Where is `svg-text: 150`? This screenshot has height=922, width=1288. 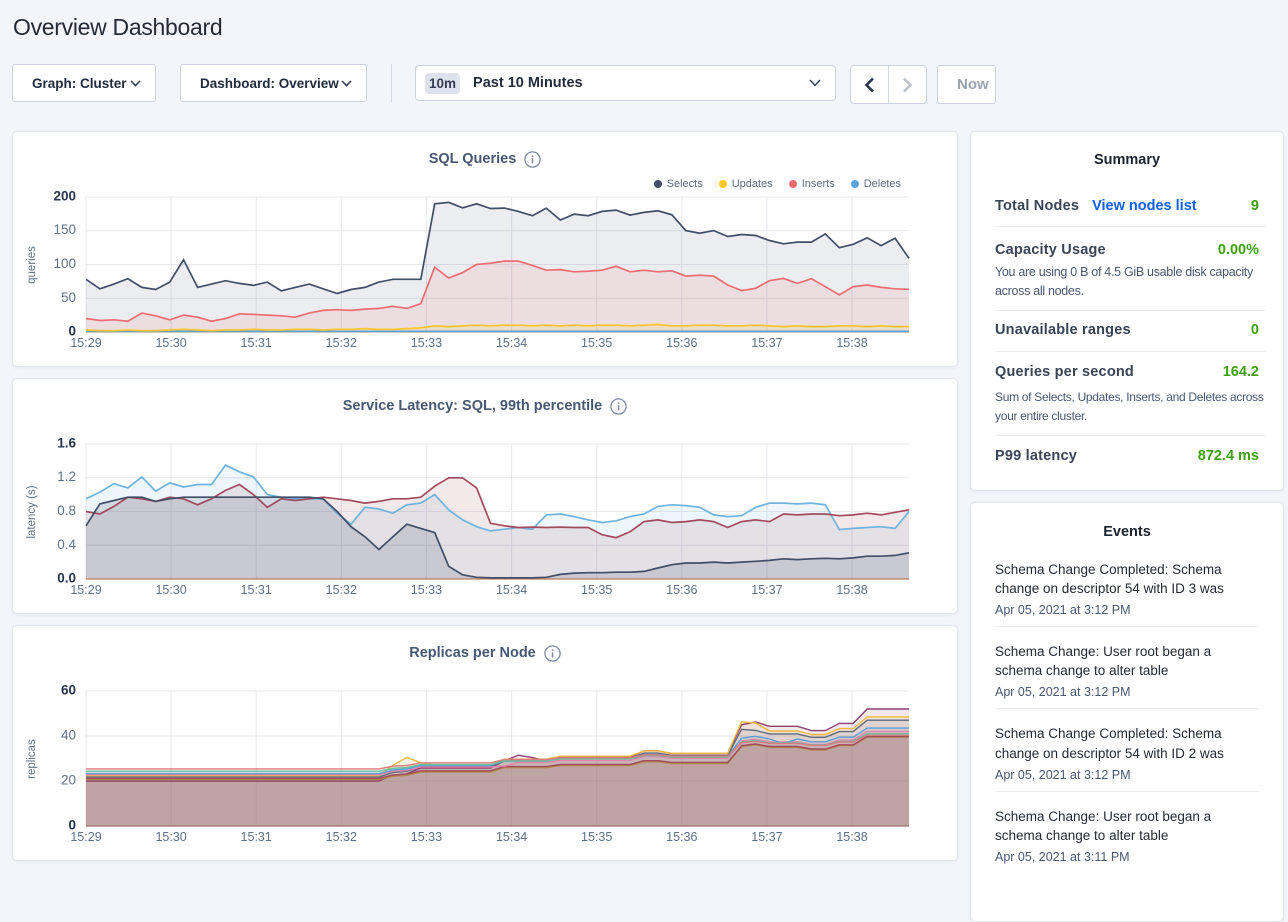 svg-text: 150 is located at coordinates (64, 229).